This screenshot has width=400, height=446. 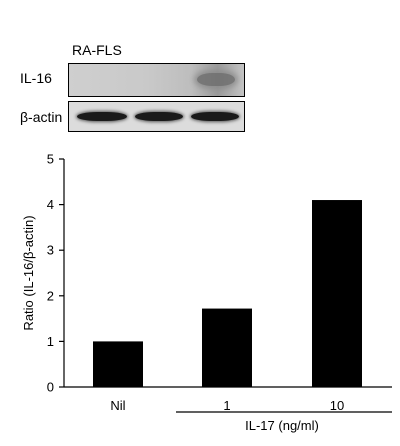 What do you see at coordinates (118, 364) in the screenshot?
I see `bar-nil` at bounding box center [118, 364].